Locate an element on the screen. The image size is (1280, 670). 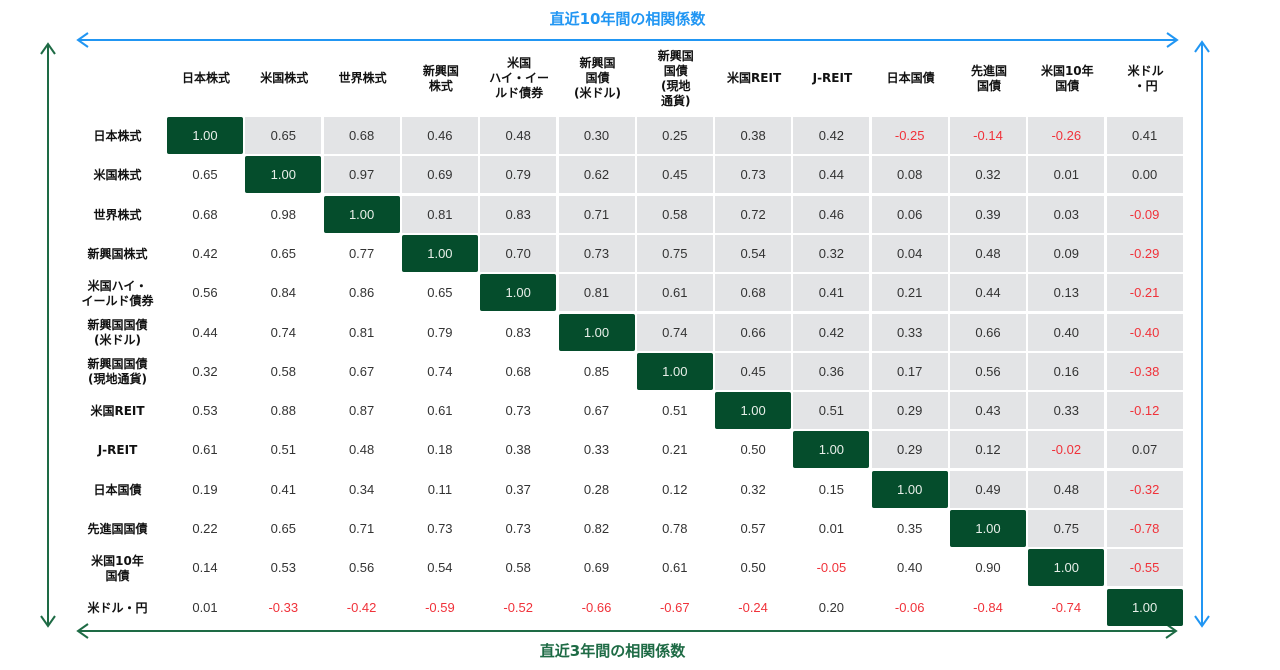
column-header: 米国 ハイ・イー ルド債券 is located at coordinates (519, 78).